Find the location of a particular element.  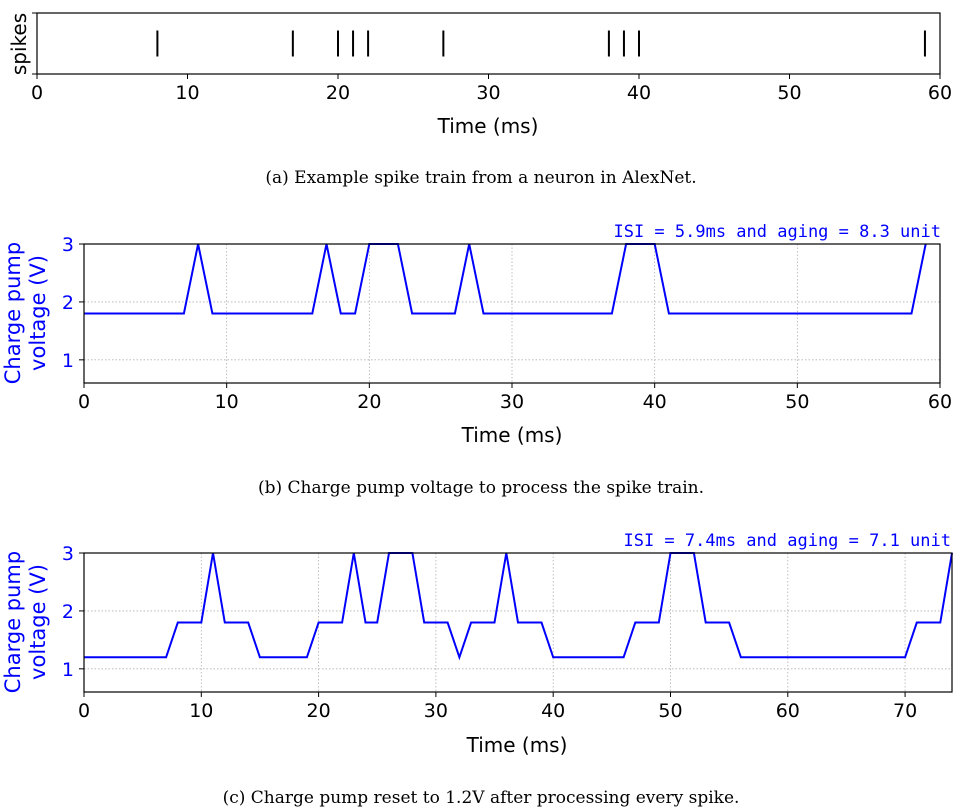

panel-b-ylabel-line2: voltage (V) is located at coordinates (38, 313).